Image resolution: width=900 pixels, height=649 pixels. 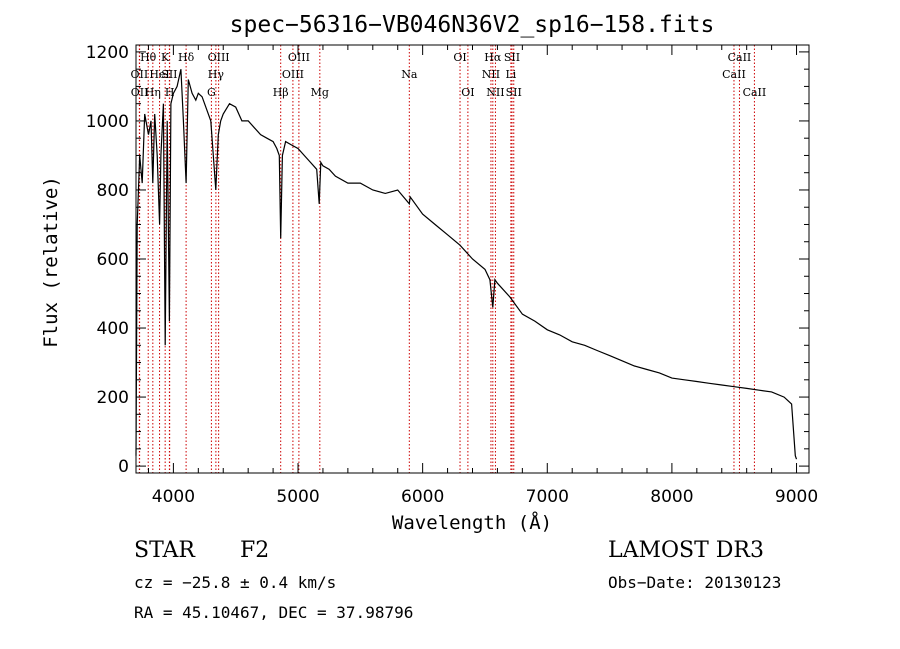 What do you see at coordinates (695, 582) in the screenshot?
I see `observation-date: Obs−Date: 20130123` at bounding box center [695, 582].